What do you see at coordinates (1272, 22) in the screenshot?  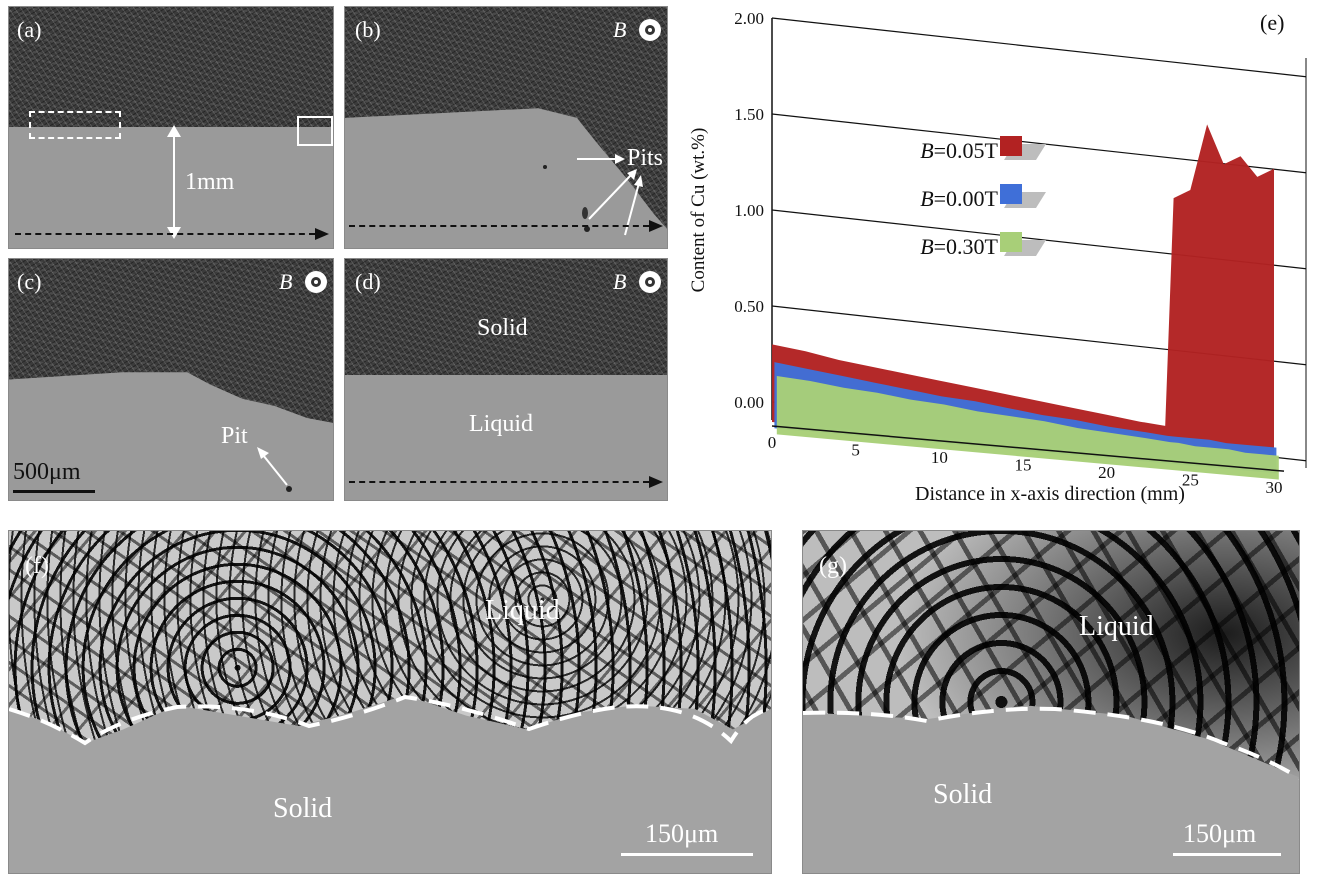 I see `panel-label: (e)` at bounding box center [1272, 22].